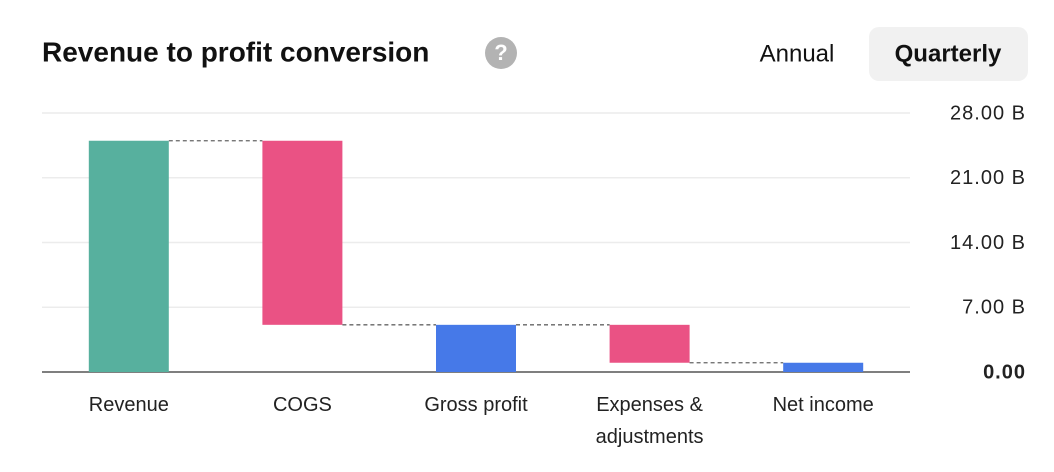 Image resolution: width=1054 pixels, height=472 pixels. I want to click on tab-bg, so click(948, 54).